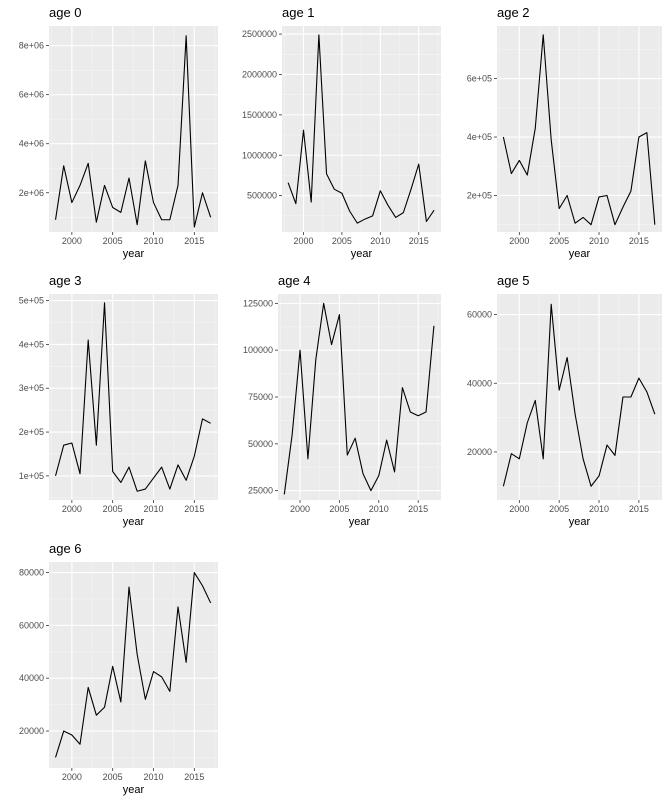 This screenshot has height=800, width=672. I want to click on y-tick-label: 25000, so click(260, 491).